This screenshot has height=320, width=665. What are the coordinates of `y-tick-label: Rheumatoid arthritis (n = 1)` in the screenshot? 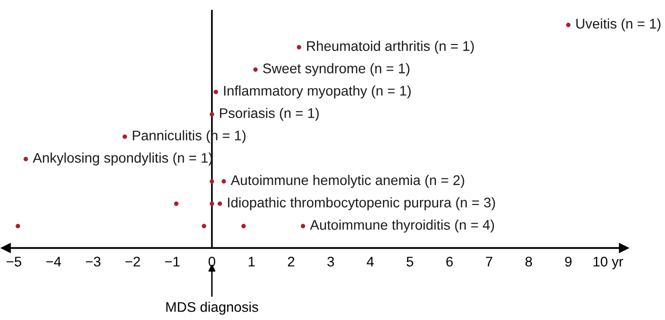 It's located at (390, 47).